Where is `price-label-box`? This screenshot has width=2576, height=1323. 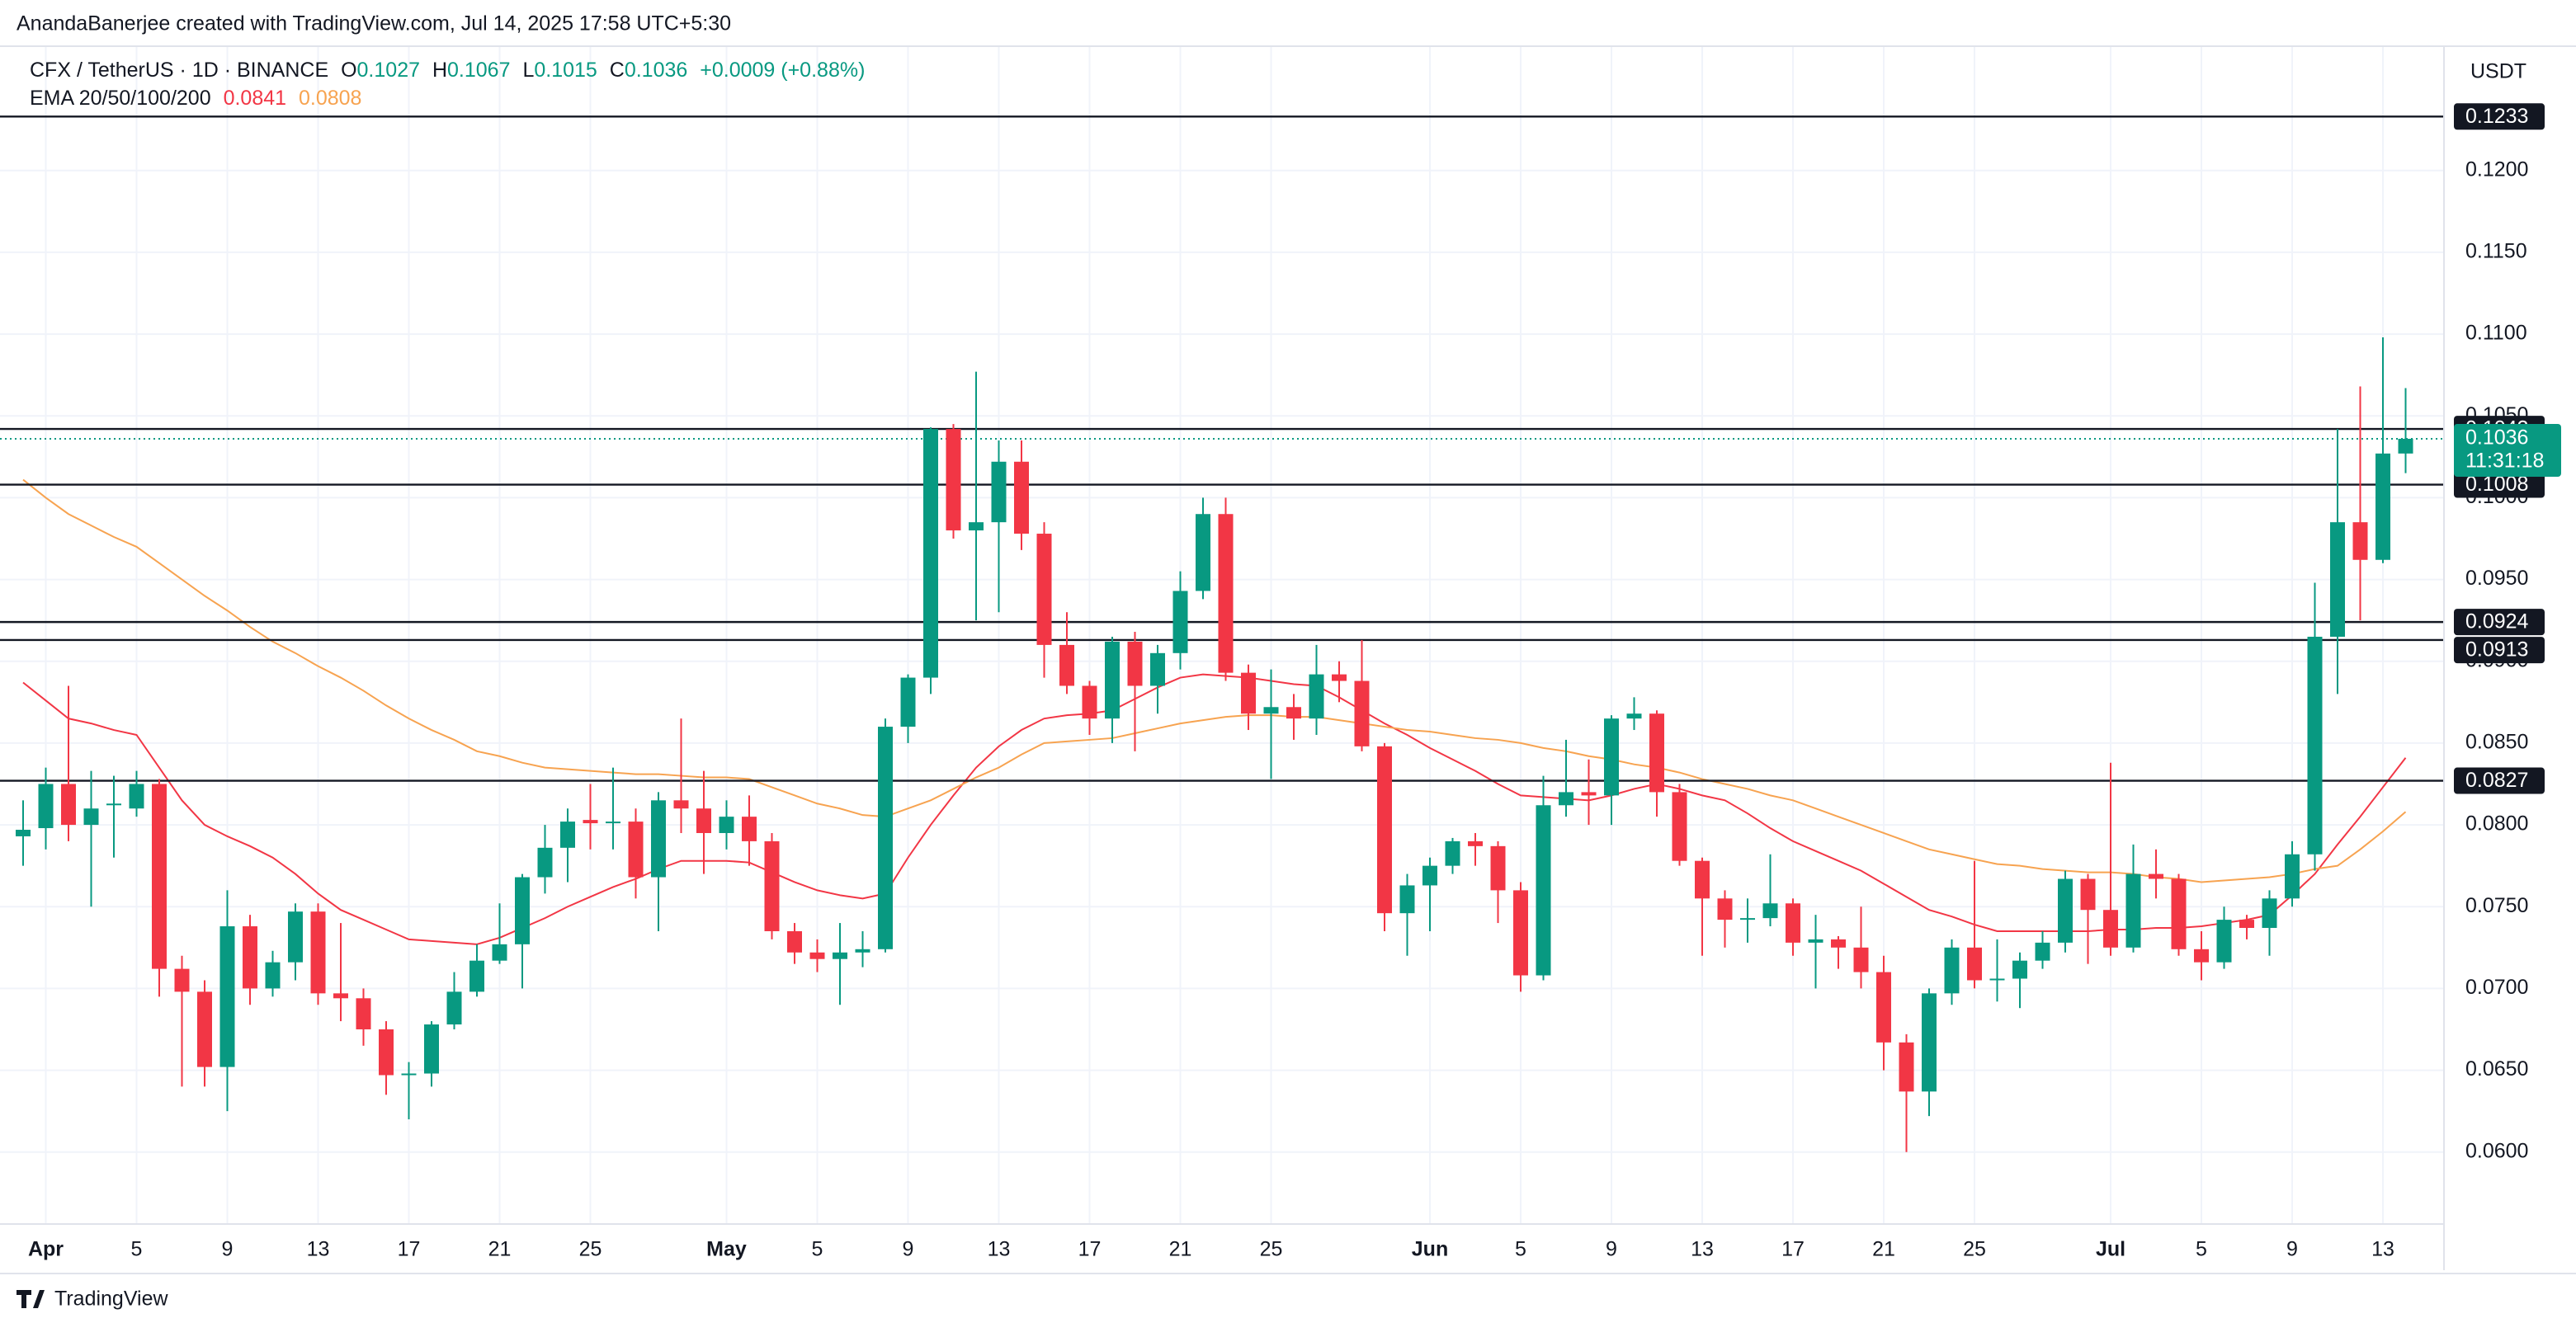
price-label-box is located at coordinates (2507, 450).